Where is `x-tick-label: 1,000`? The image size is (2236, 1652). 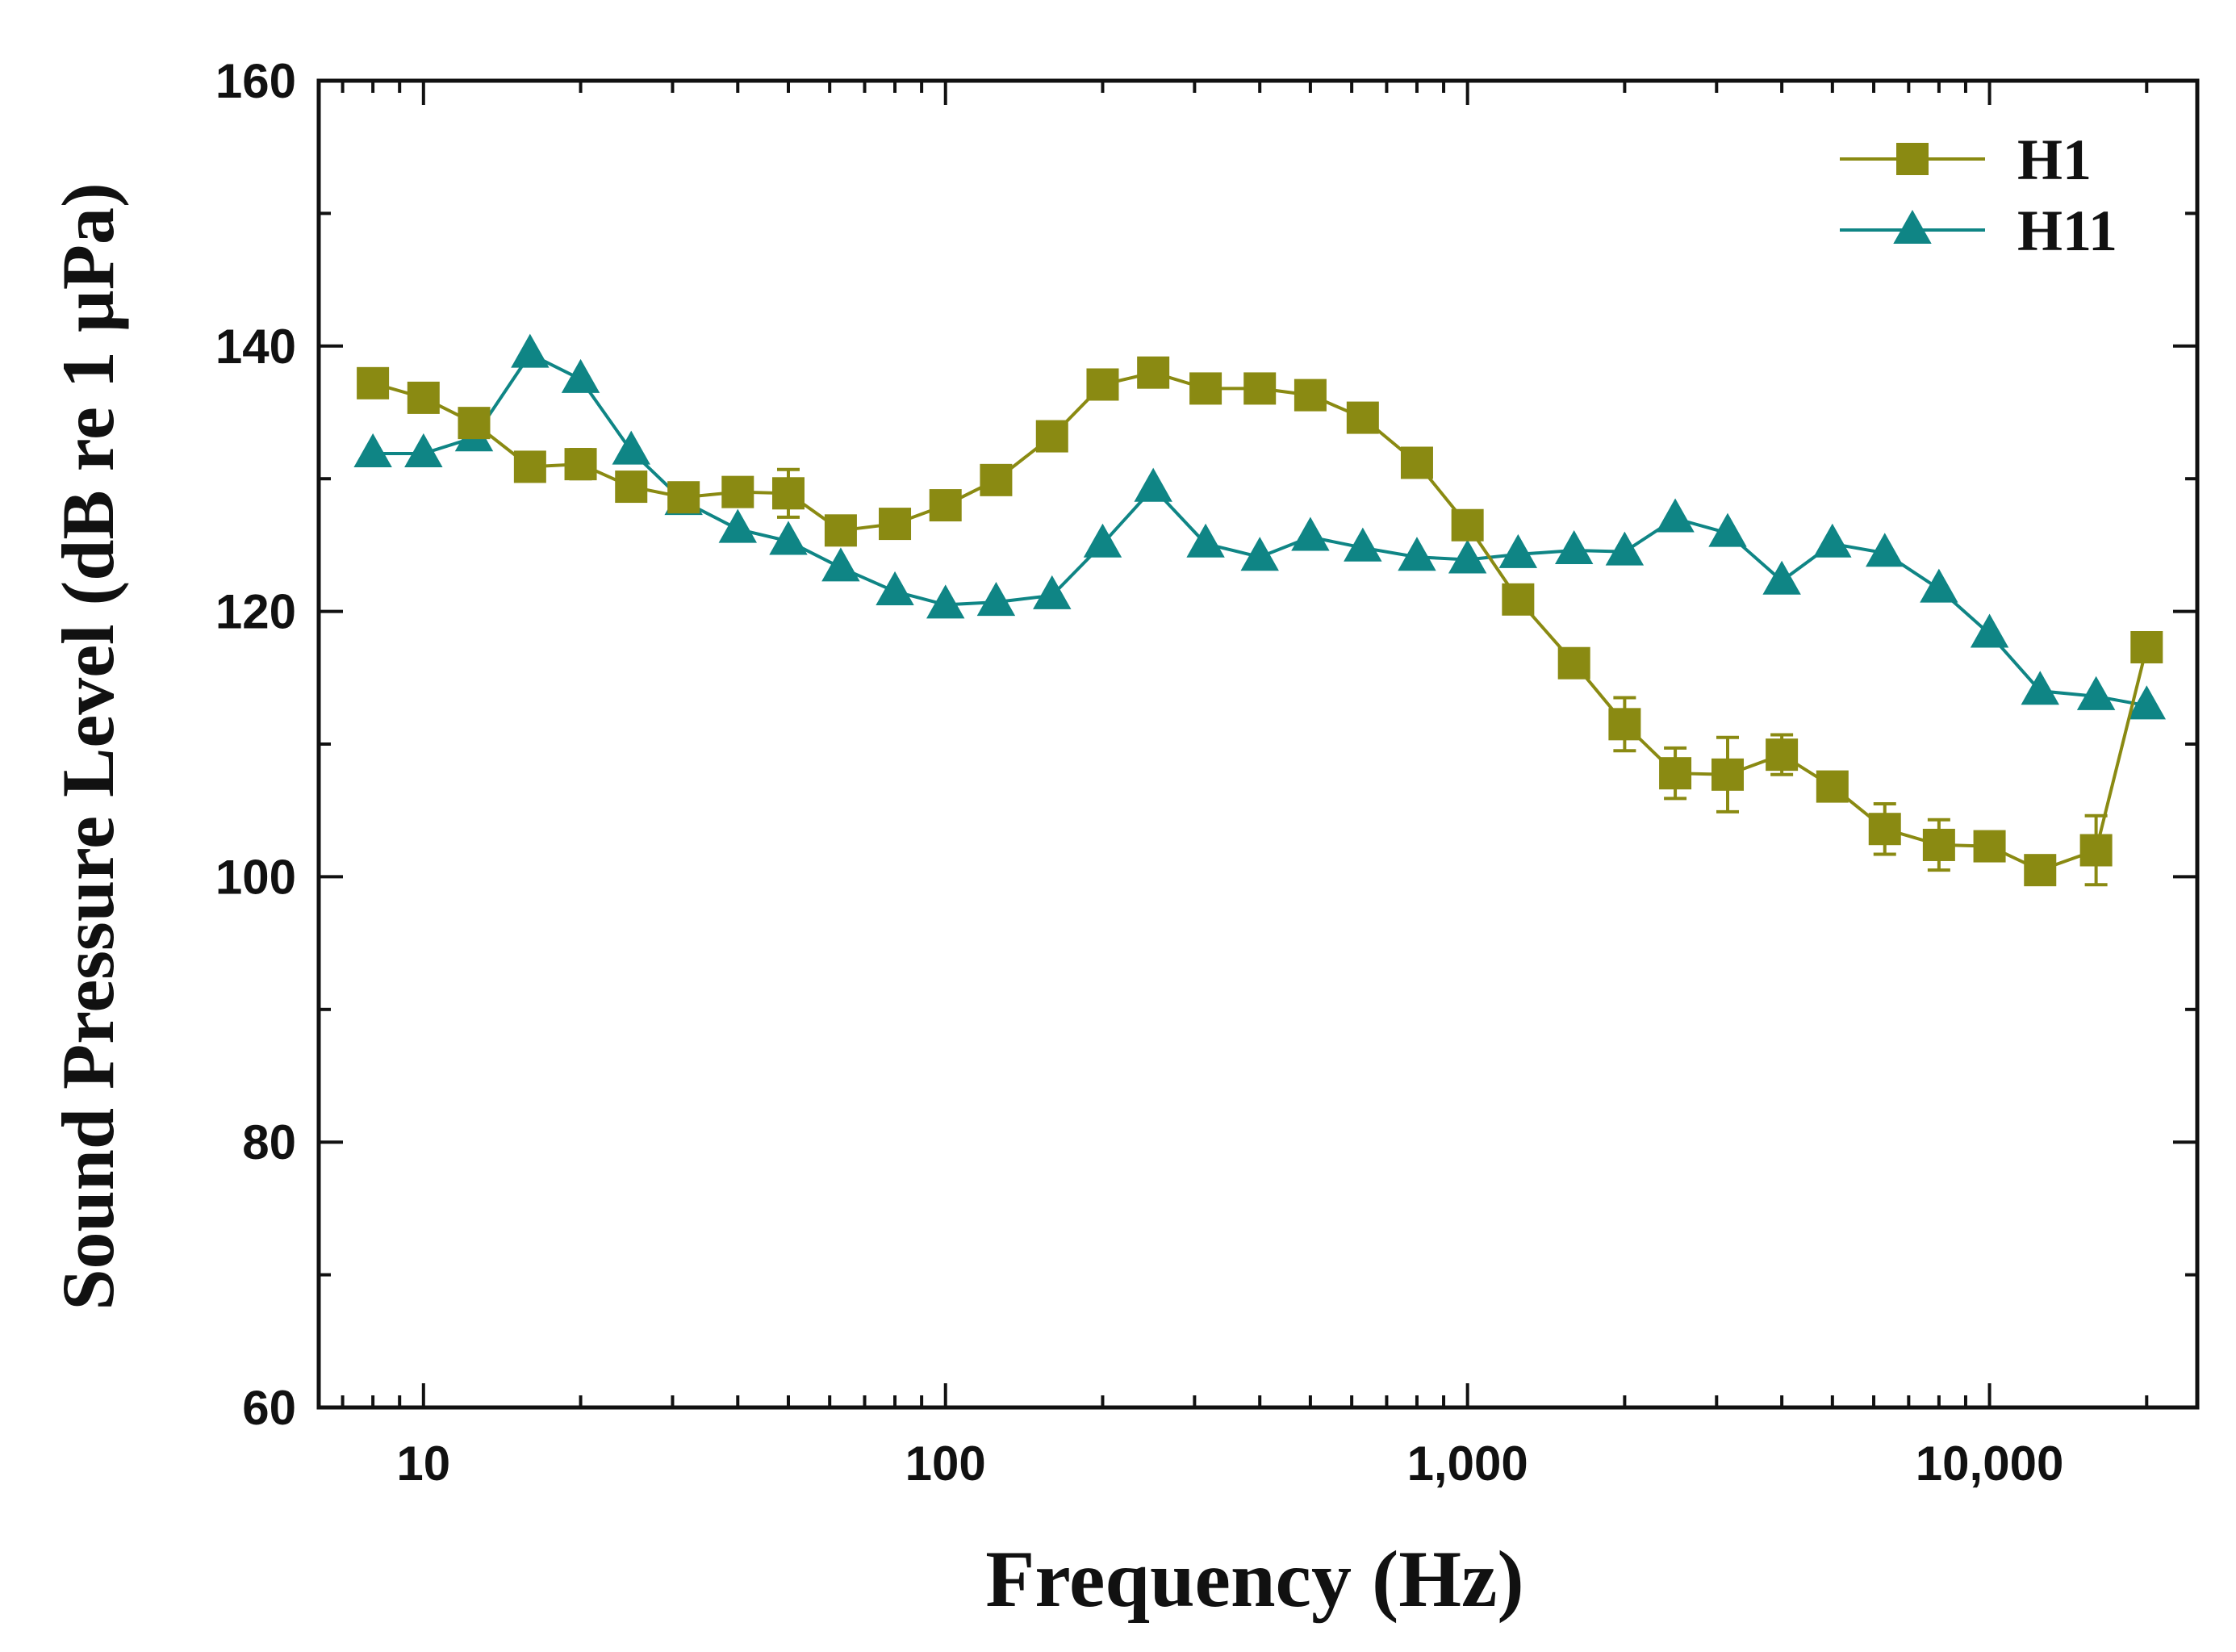 x-tick-label: 1,000 is located at coordinates (1467, 1464).